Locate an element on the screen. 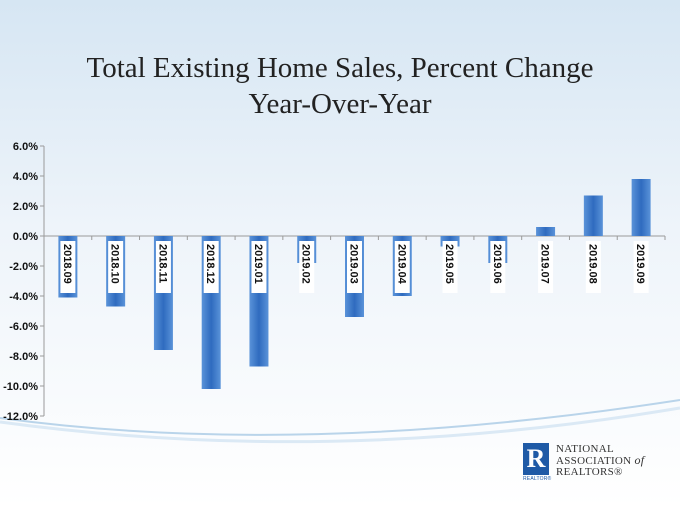 Image resolution: width=680 pixels, height=508 pixels. y-tick-label: -2.0% is located at coordinates (23, 267).